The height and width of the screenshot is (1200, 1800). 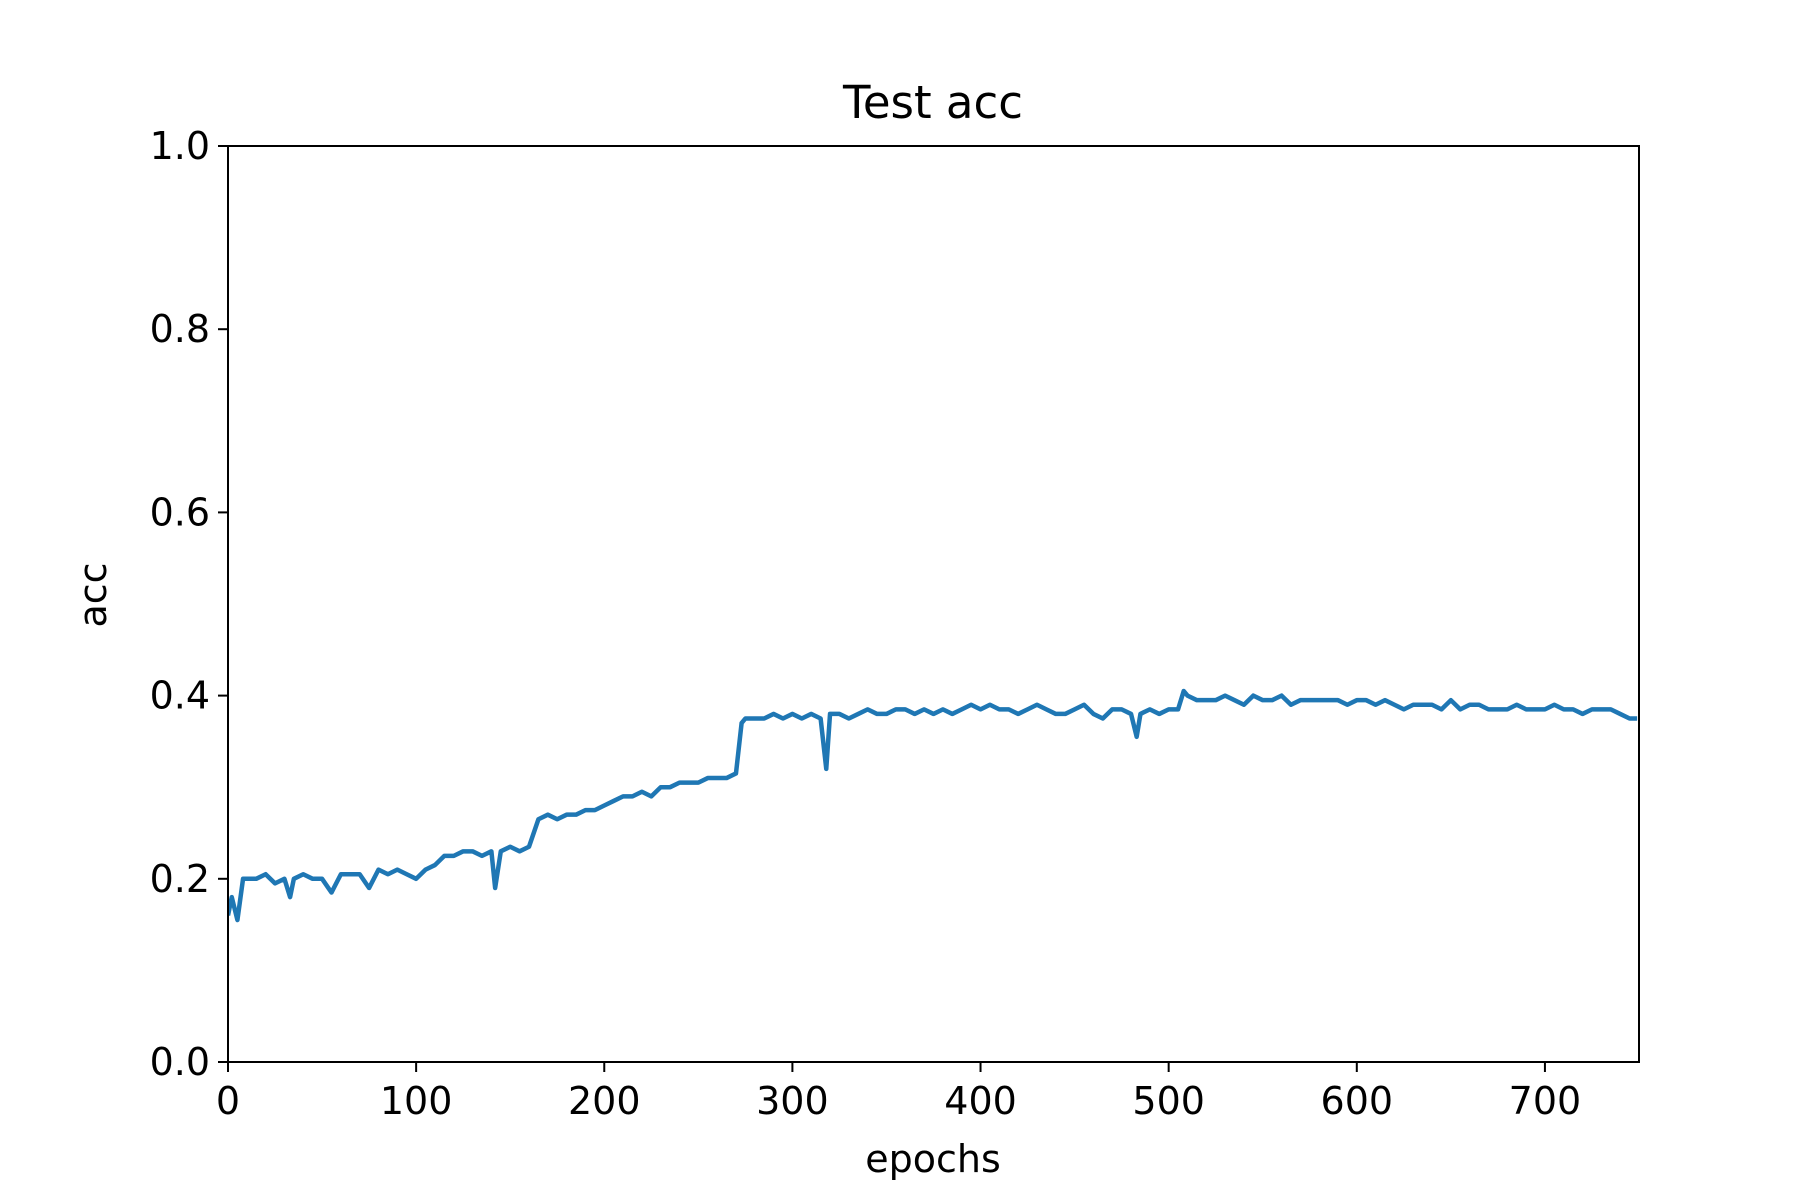 I want to click on y-tick-label: 1.0, so click(x=180, y=146).